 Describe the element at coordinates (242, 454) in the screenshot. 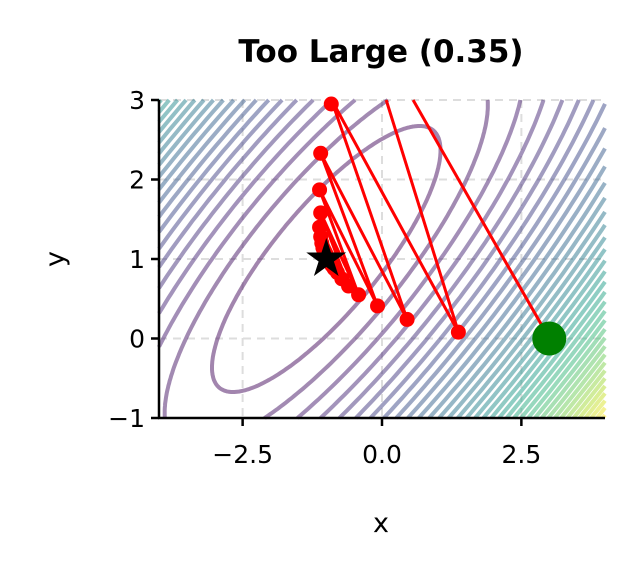

I see `x-tick-label: −2.5` at that location.